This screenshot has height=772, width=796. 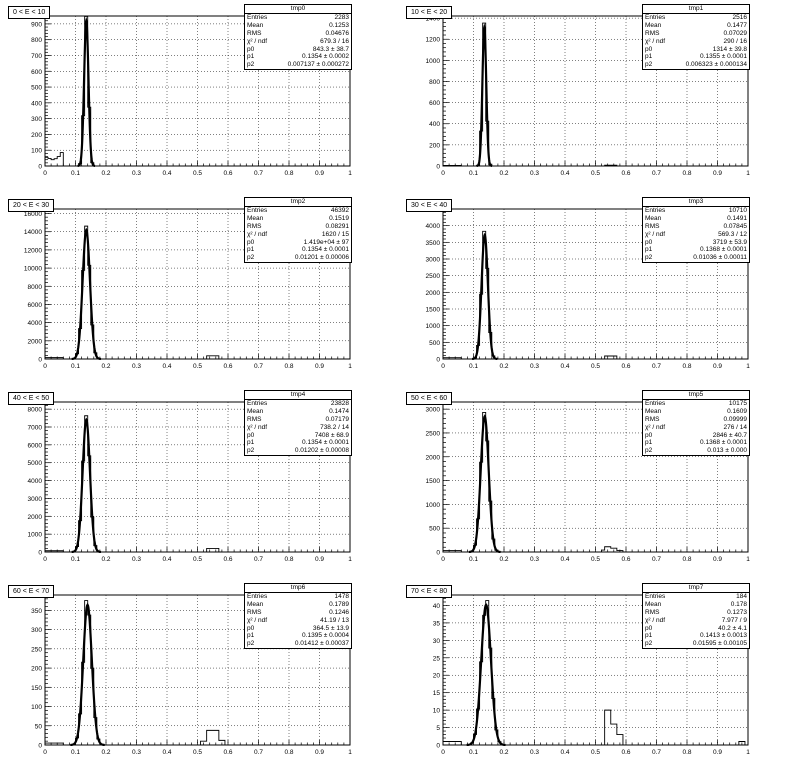 What do you see at coordinates (649, 250) in the screenshot?
I see `stats-key: p1` at bounding box center [649, 250].